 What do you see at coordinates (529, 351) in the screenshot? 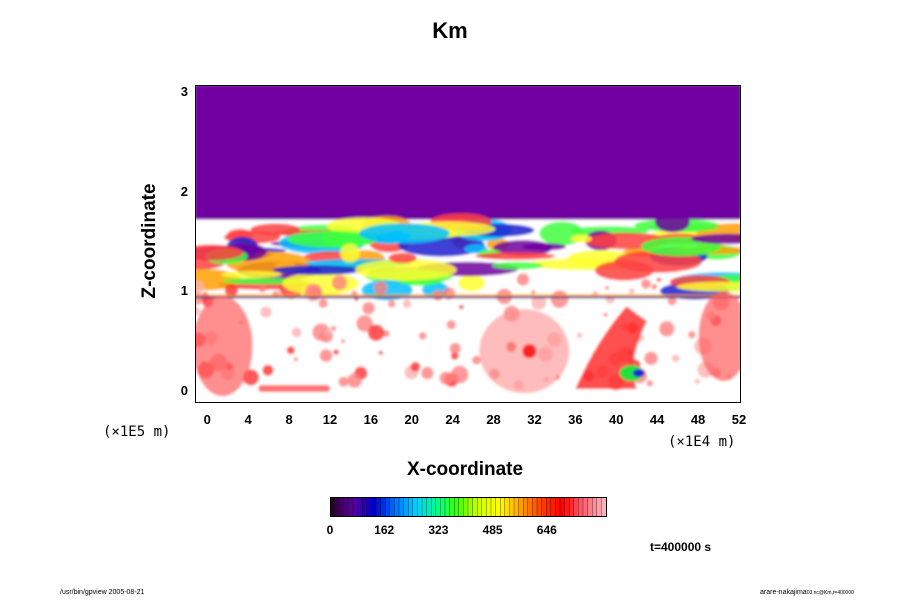
I see `vortex-core` at bounding box center [529, 351].